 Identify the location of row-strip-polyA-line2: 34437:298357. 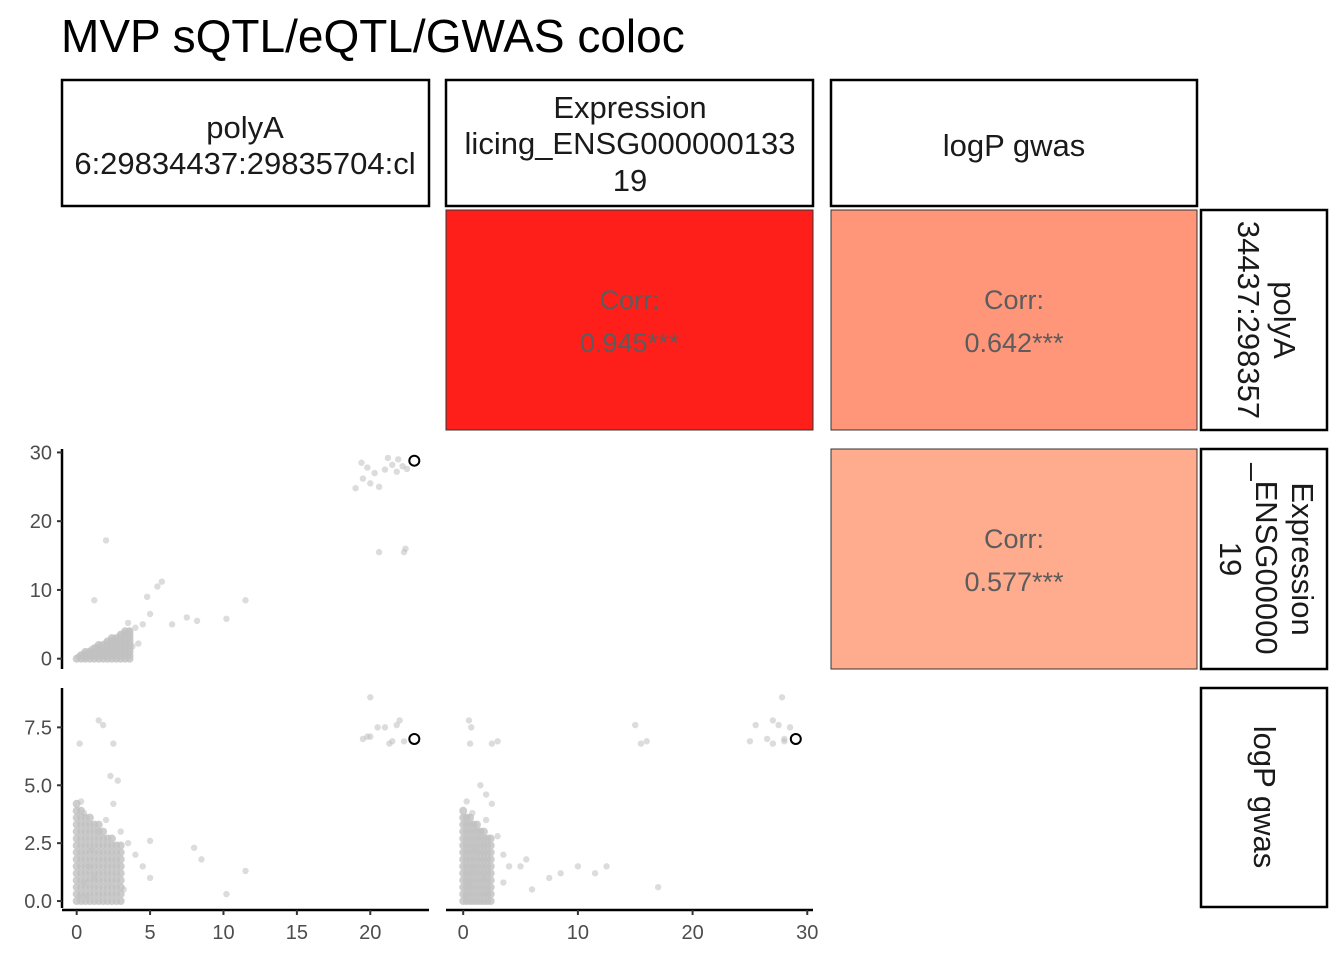
(1248, 320).